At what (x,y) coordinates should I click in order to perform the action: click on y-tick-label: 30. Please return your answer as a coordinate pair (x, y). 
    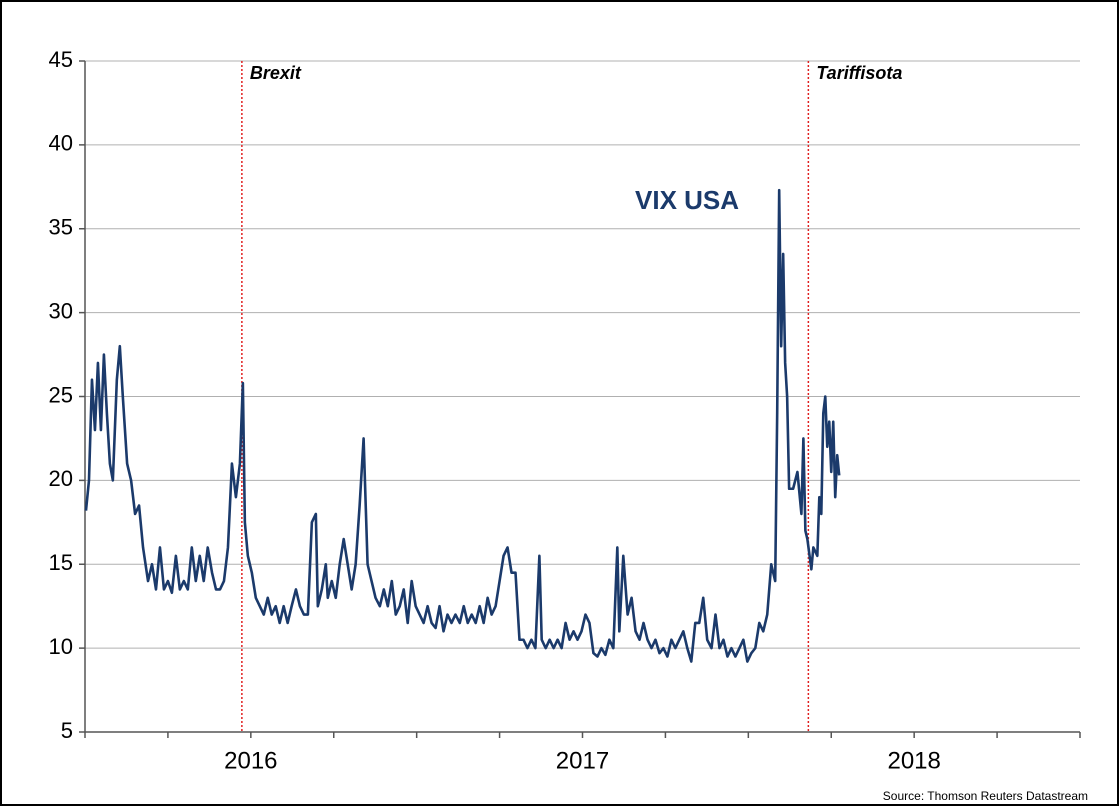
    Looking at the image, I should click on (61, 310).